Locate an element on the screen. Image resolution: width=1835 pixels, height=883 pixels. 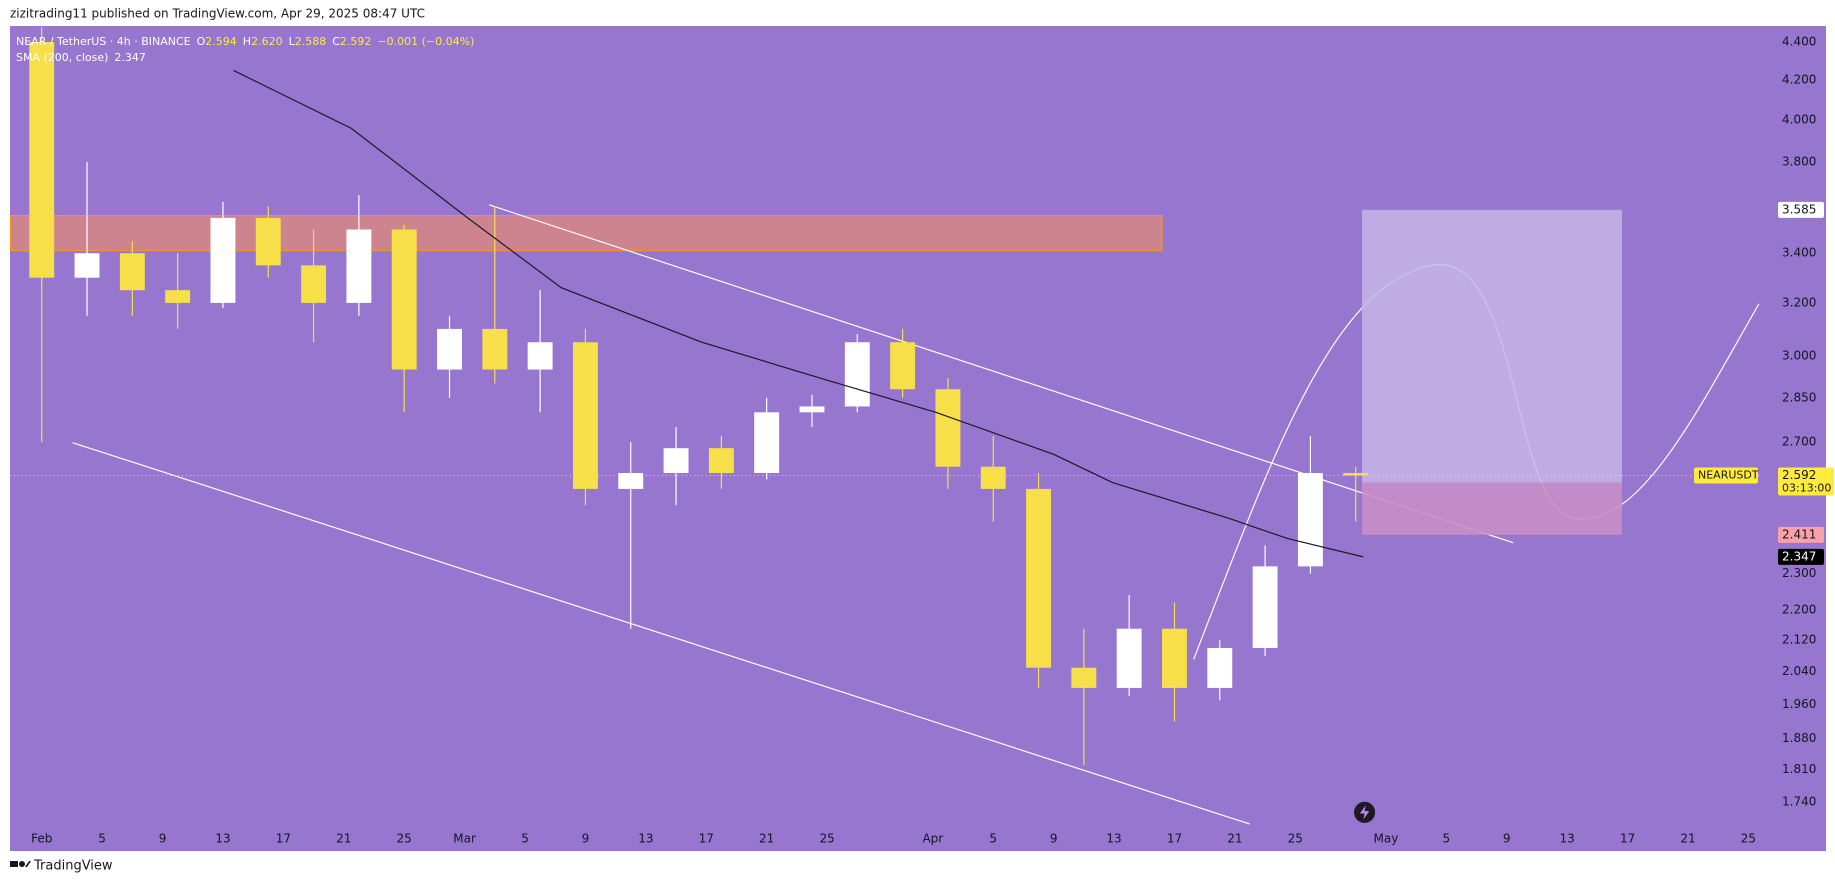
target-tag: 3.585 is located at coordinates (1799, 209).